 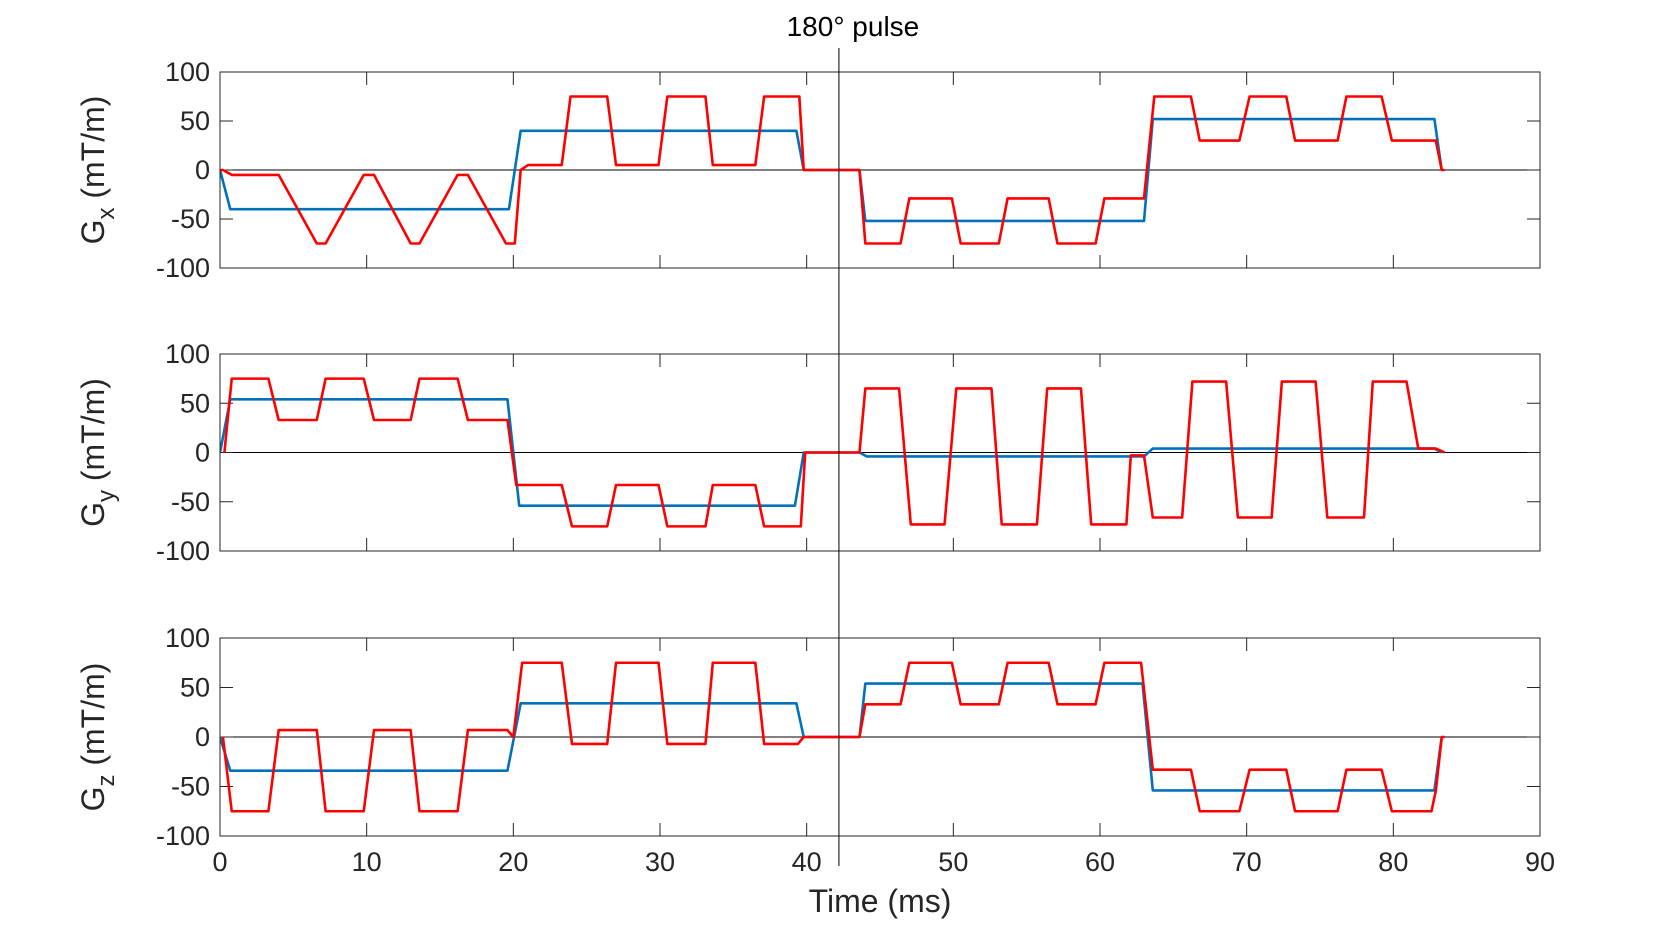 What do you see at coordinates (93, 232) in the screenshot?
I see `y-label-main-gx: G` at bounding box center [93, 232].